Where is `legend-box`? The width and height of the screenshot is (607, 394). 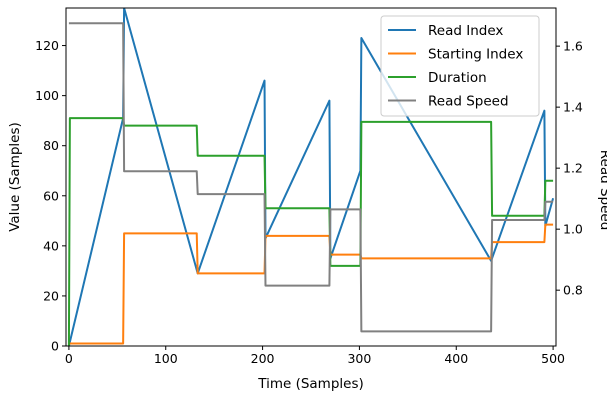
legend-box is located at coordinates (460, 66).